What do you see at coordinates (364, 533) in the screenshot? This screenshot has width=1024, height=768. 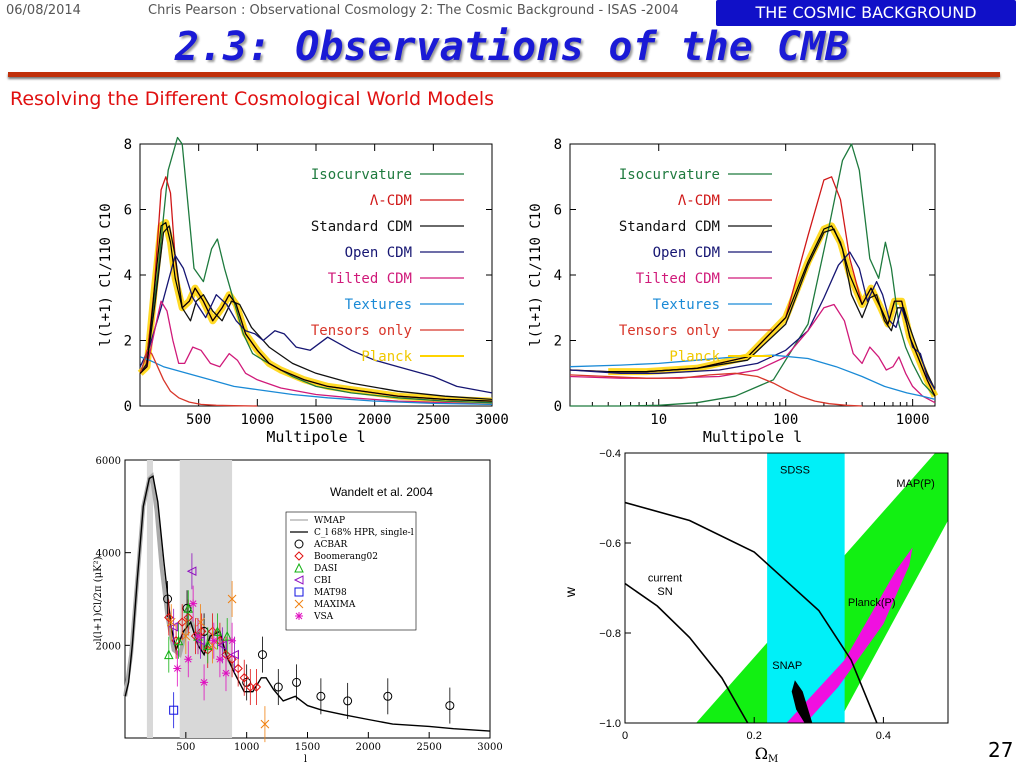 I see `legend-label-c-l-68-hpr-single-l: C_l 68% HPR, single-l` at bounding box center [364, 533].